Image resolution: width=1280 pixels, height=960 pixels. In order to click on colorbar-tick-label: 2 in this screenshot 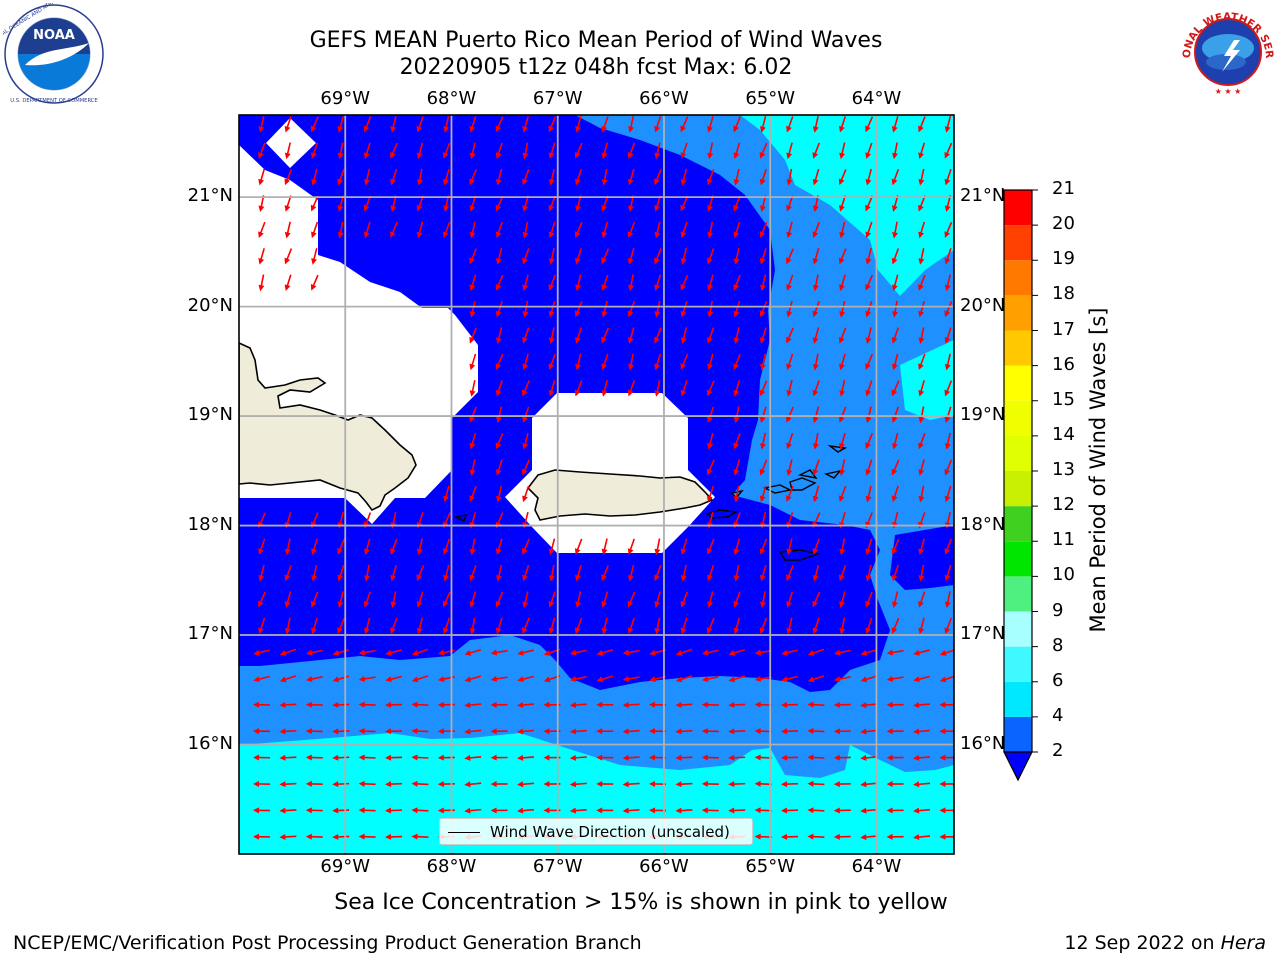, I will do `click(1058, 750)`.